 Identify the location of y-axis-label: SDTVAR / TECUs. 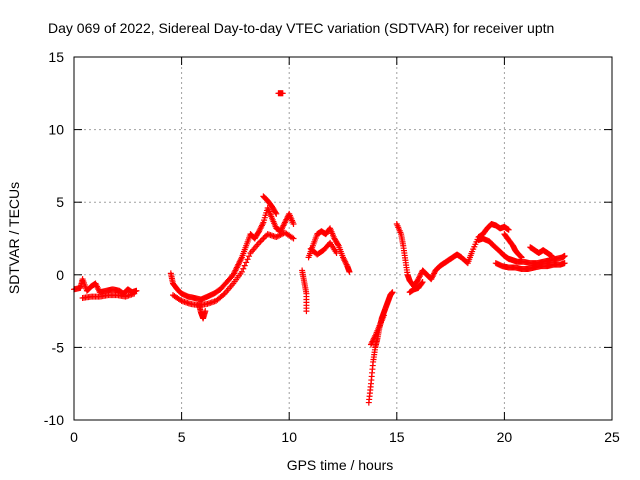
(14, 238).